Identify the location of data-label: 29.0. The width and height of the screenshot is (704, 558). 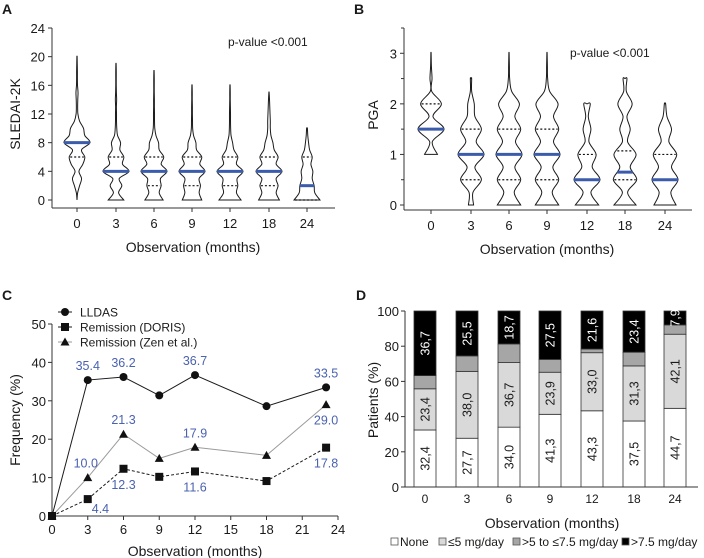
(326, 421).